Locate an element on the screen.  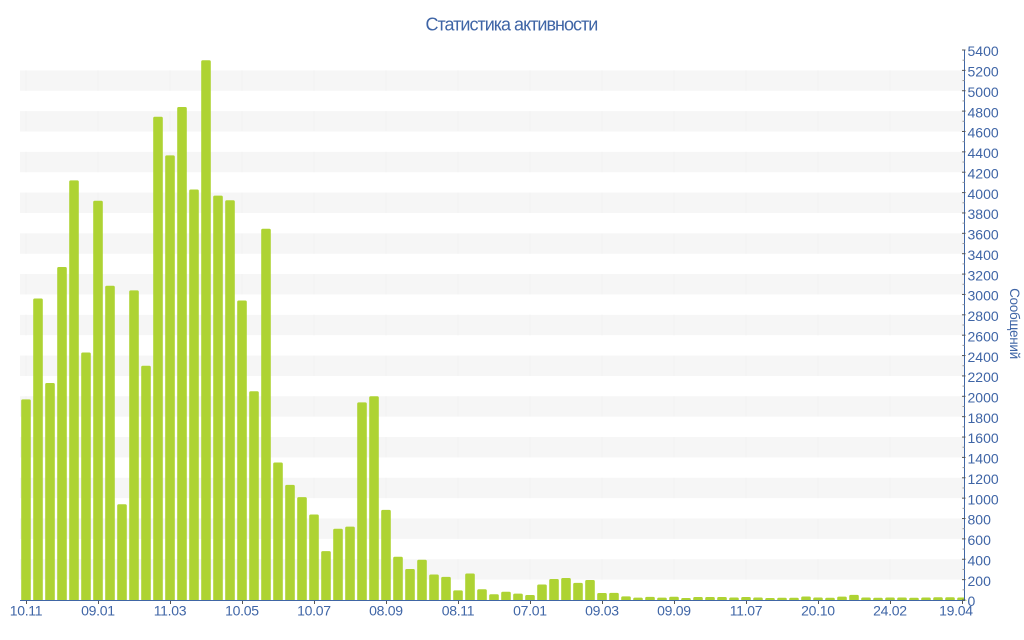
svg-text: 4400 is located at coordinates (983, 153).